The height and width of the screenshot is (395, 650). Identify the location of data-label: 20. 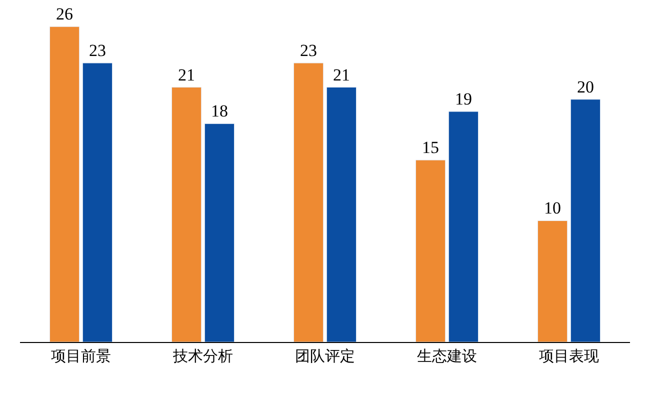
(585, 86).